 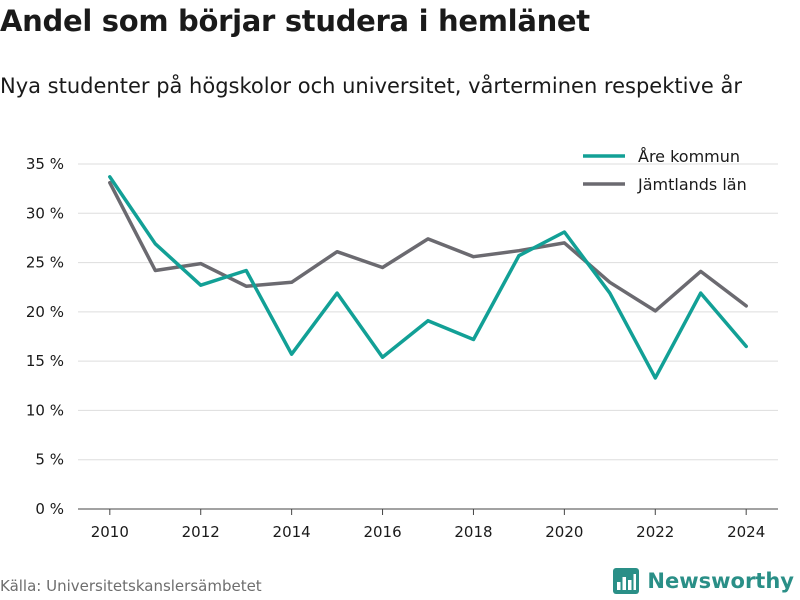 I want to click on y-tick-label: 25 %, so click(x=45, y=263).